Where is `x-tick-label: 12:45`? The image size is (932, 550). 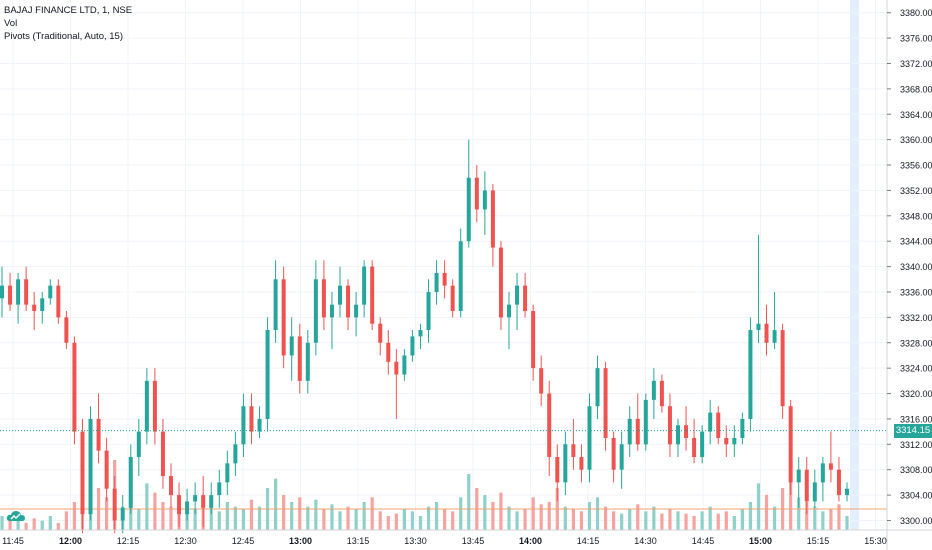 x-tick-label: 12:45 is located at coordinates (243, 541).